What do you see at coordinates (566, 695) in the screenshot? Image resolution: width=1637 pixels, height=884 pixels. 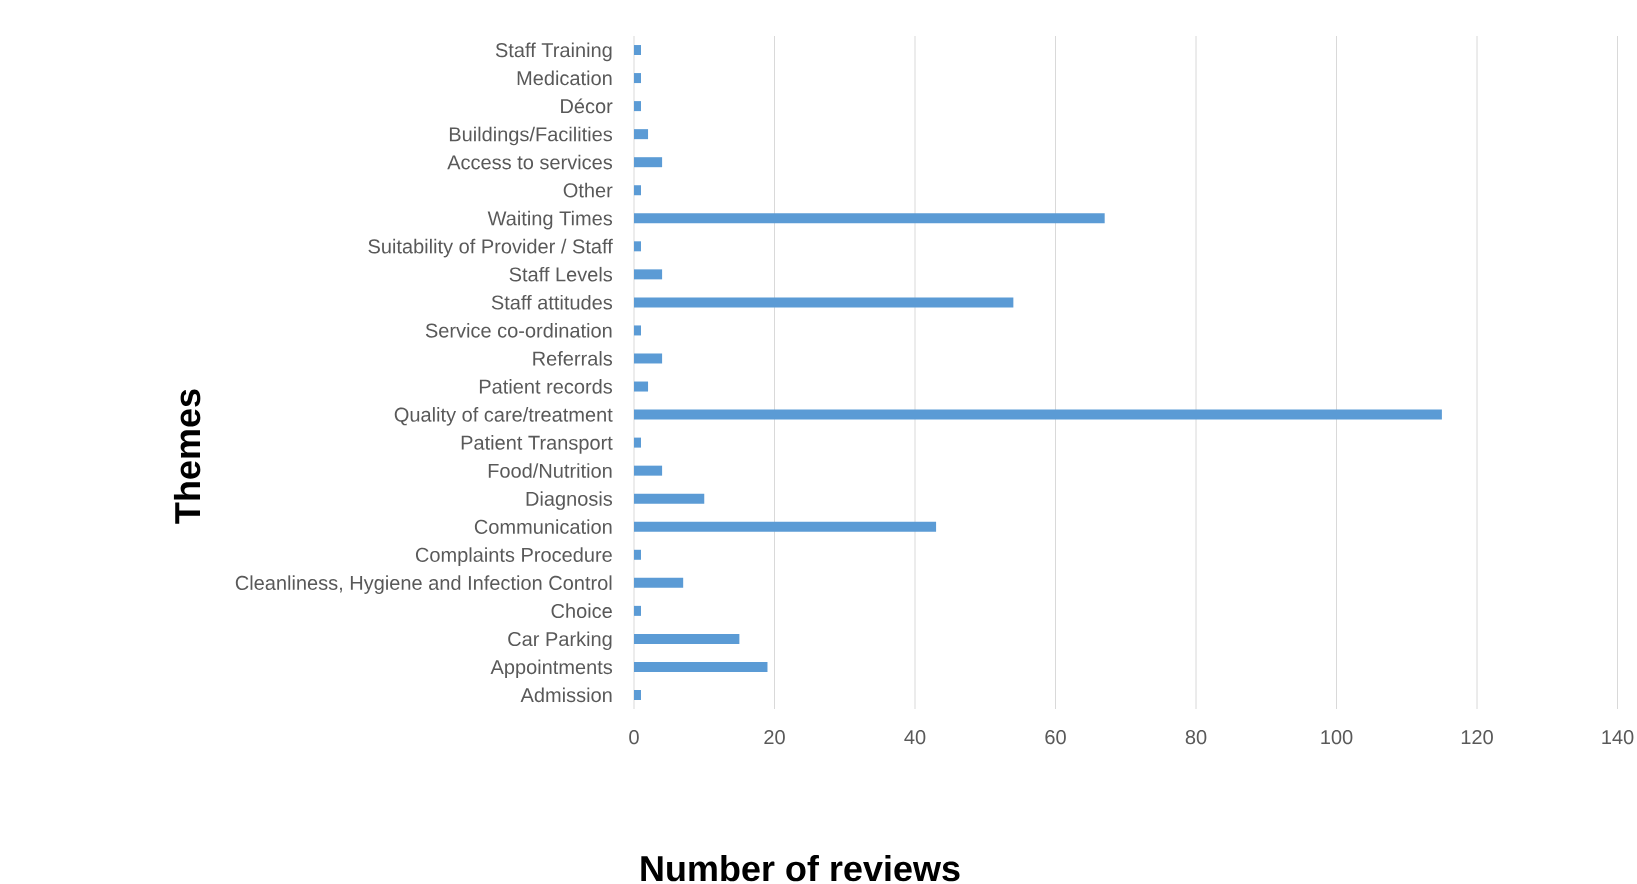 I see `y-tick-label: Admission` at bounding box center [566, 695].